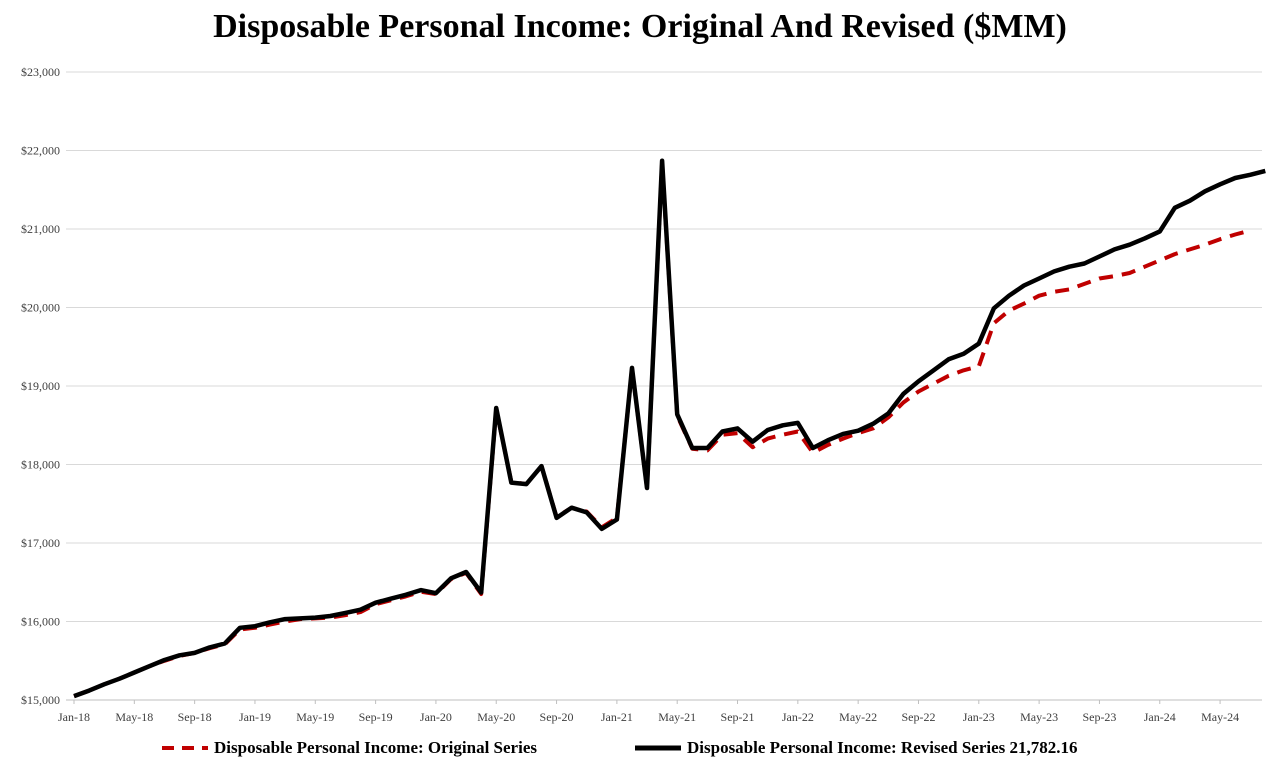  I want to click on x-tick-label: Jan-21, so click(617, 717).